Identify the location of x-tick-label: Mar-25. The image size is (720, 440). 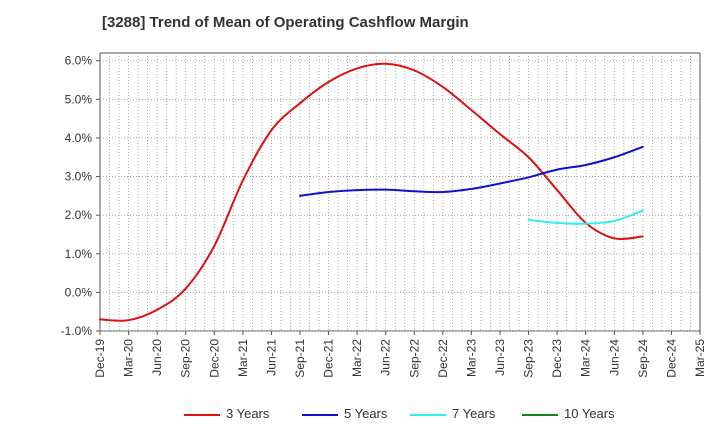
(700, 358).